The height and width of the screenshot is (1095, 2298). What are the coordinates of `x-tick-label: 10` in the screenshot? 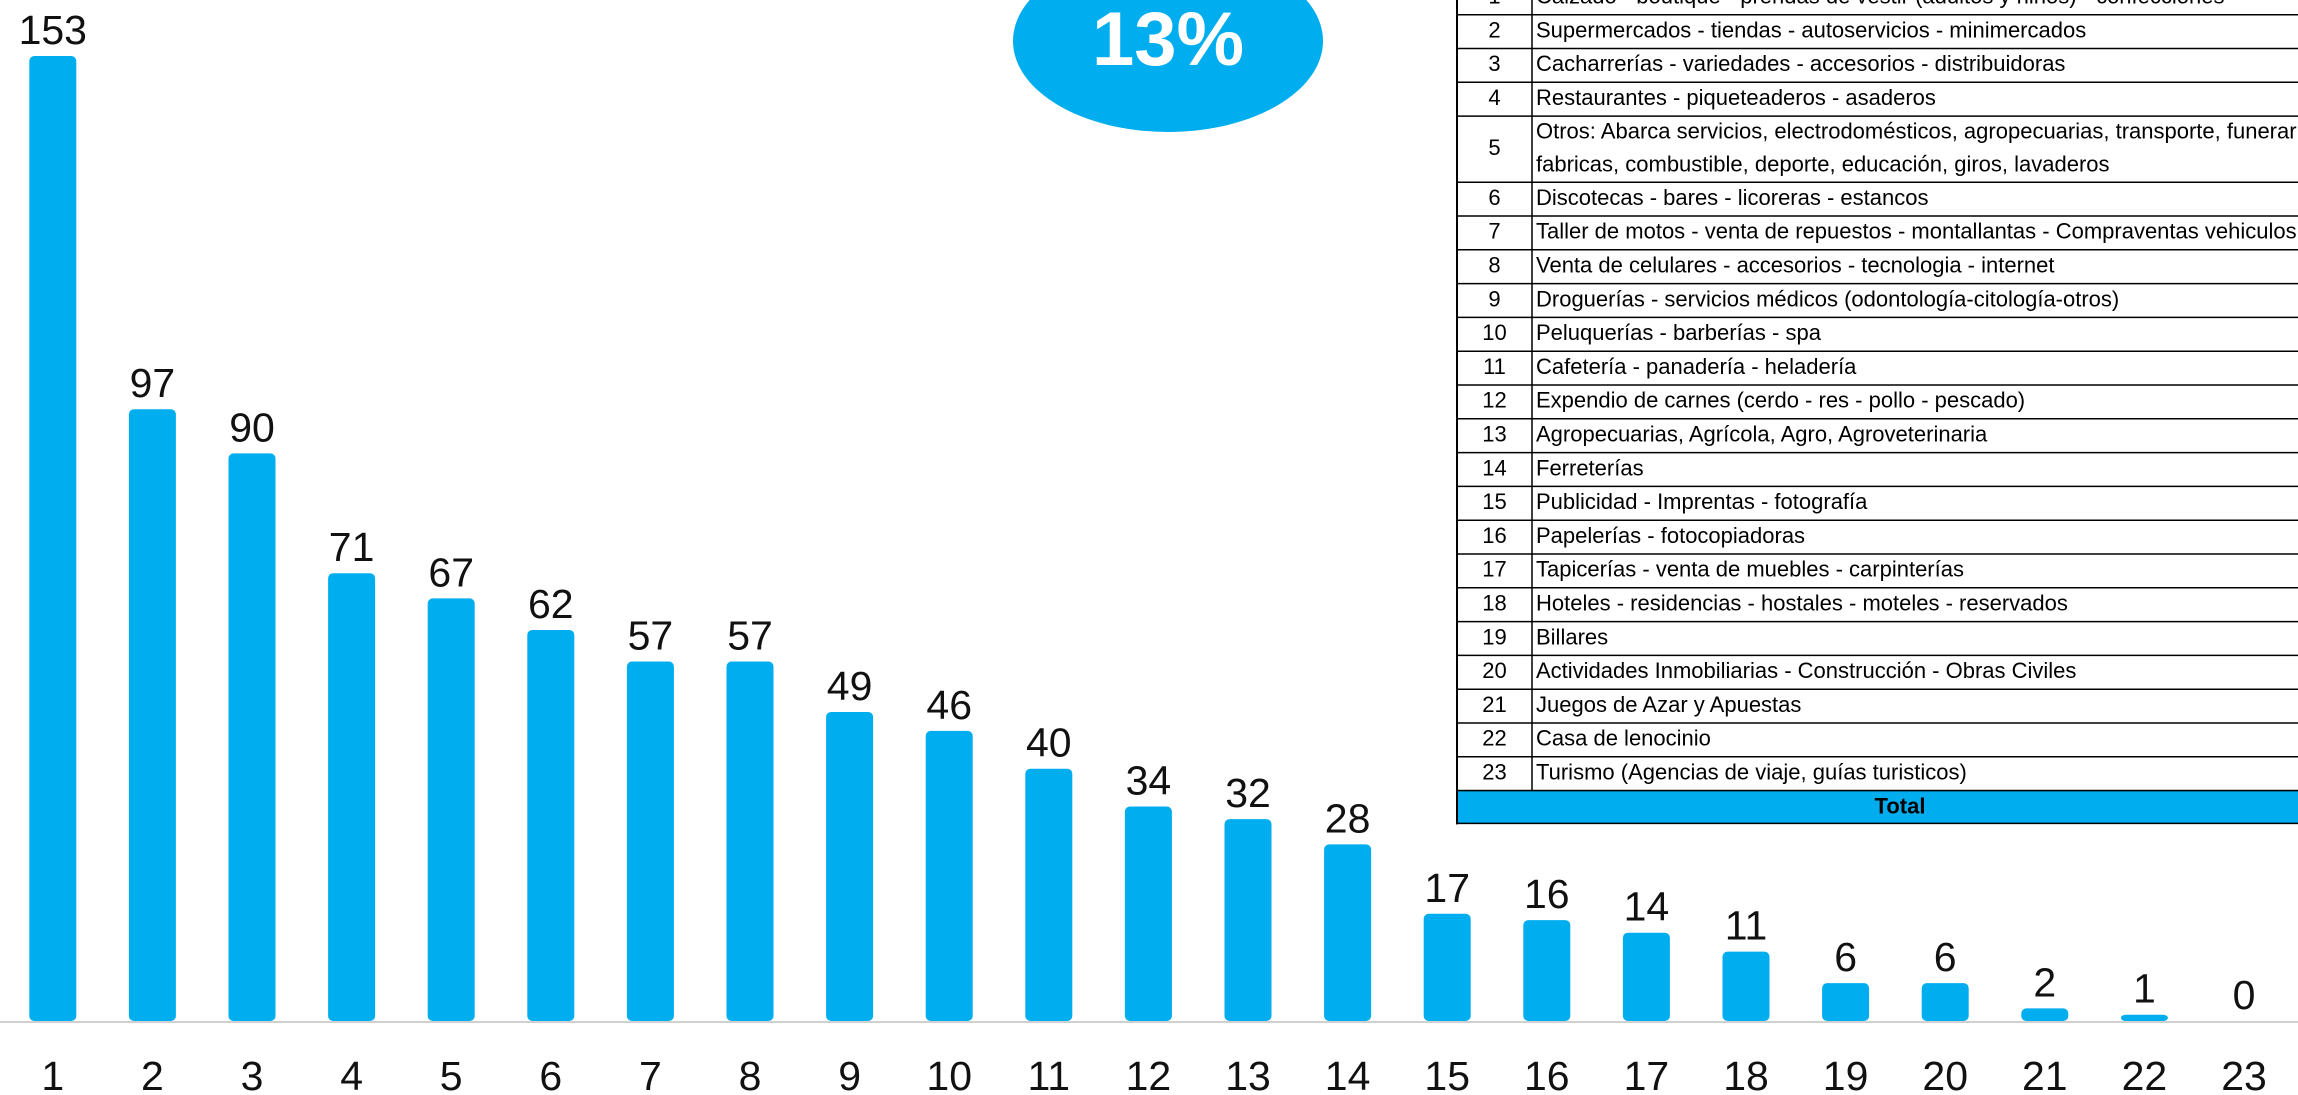 It's located at (949, 1074).